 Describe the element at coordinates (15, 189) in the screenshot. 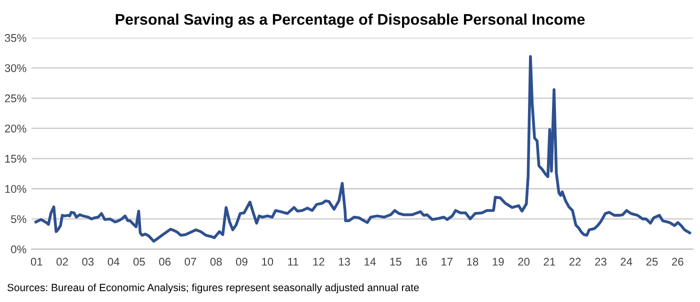

I see `y-tick-label: 10%` at that location.